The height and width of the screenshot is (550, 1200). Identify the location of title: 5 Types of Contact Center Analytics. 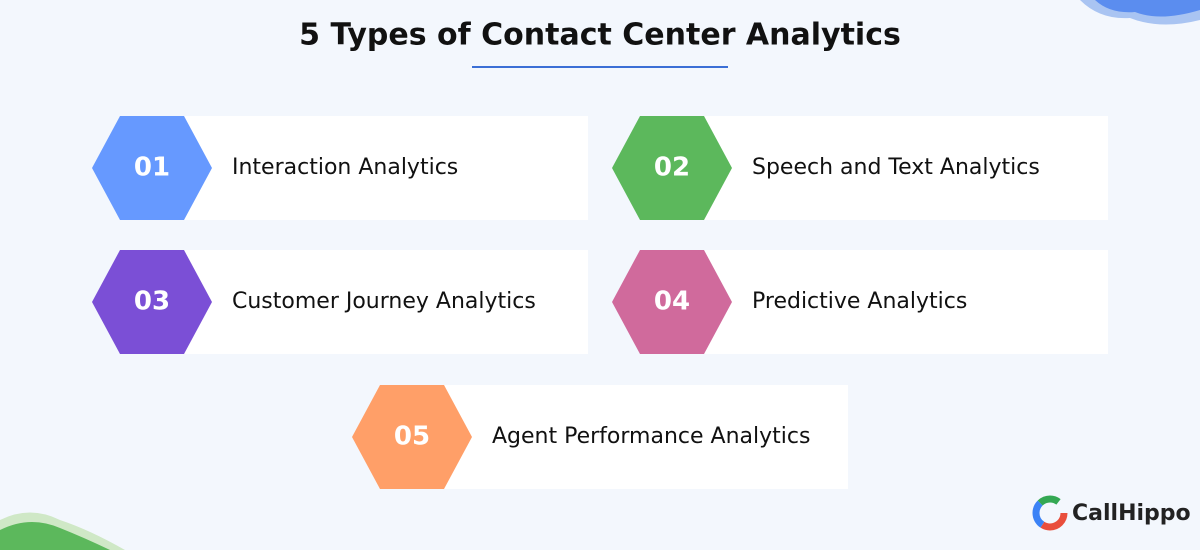
(600, 35).